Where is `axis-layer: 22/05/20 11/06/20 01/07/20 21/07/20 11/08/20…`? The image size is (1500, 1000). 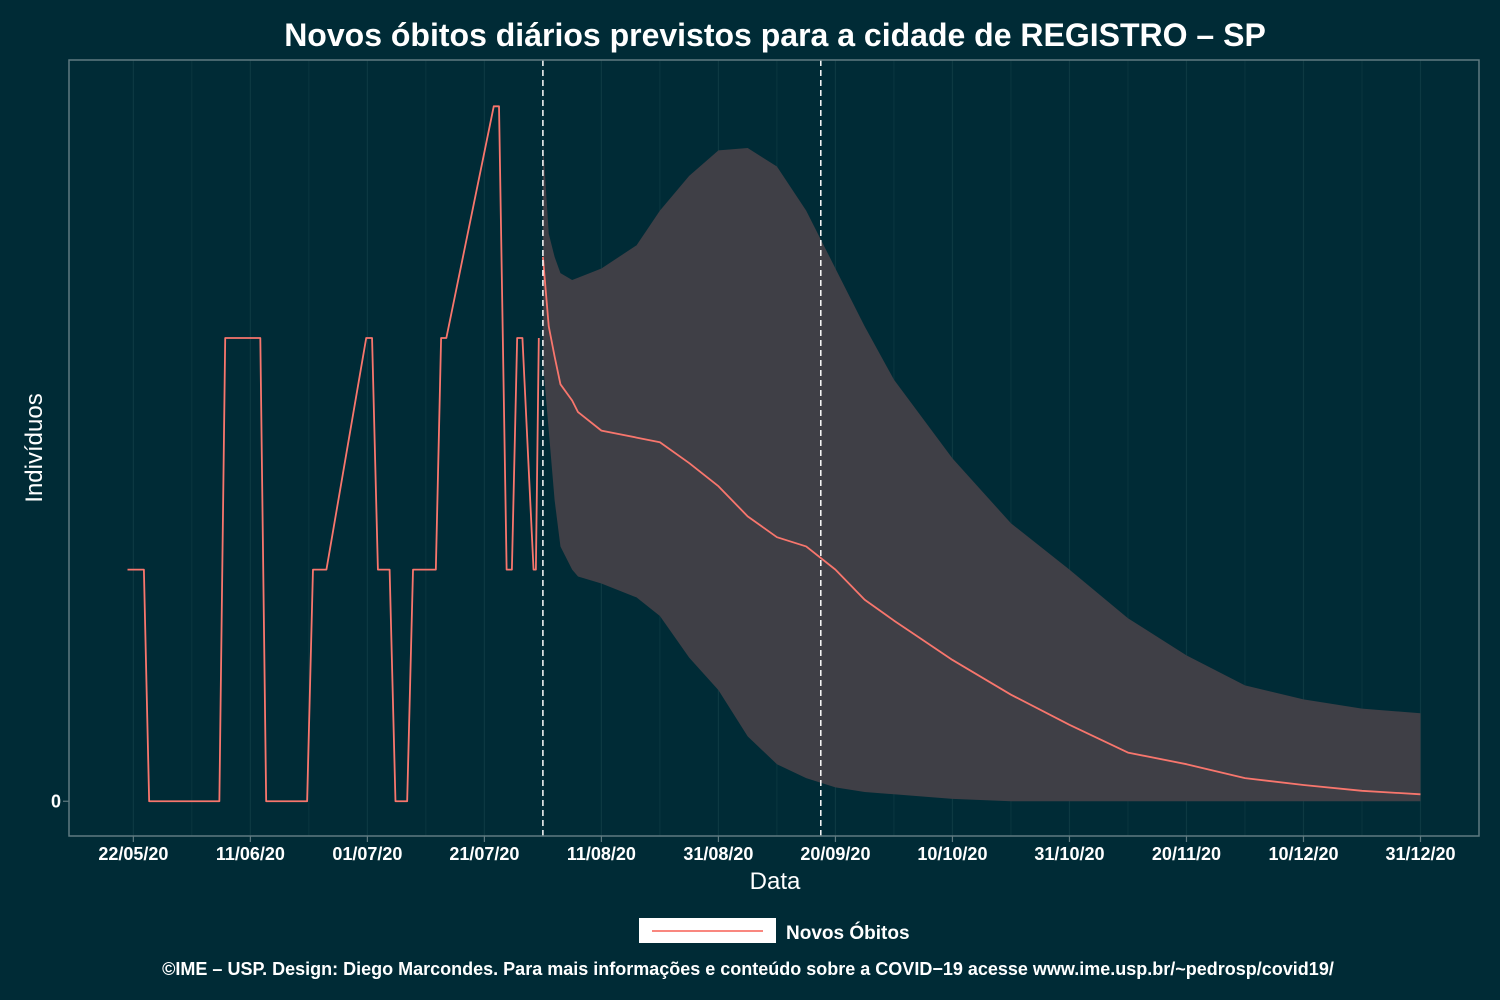
axis-layer: 22/05/20 11/06/20 01/07/20 21/07/20 11/08/20… is located at coordinates (753, 827).